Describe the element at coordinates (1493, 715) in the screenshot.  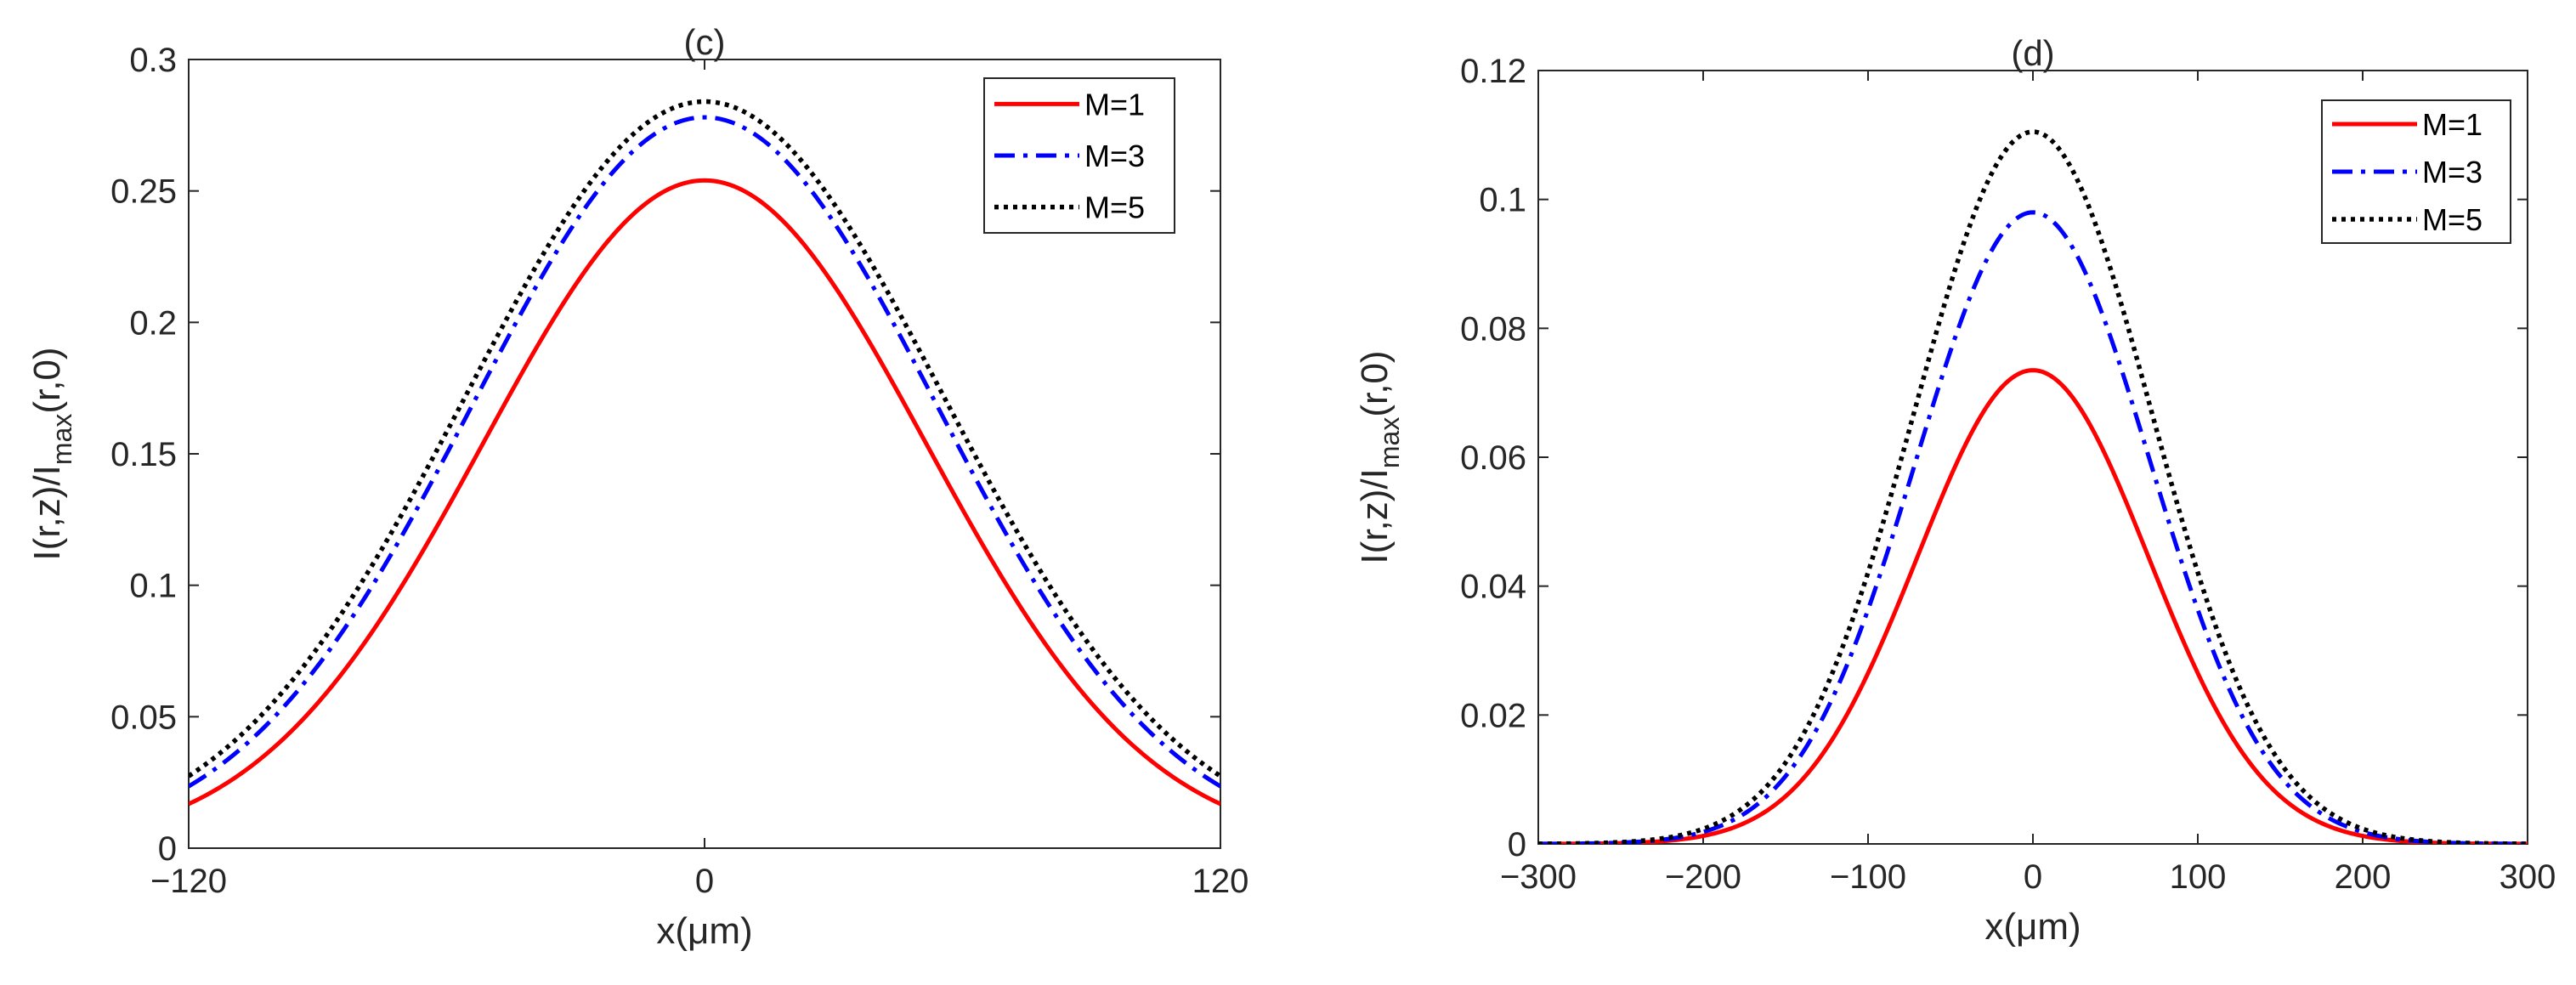
I see `y-tick-label: 0.02` at that location.